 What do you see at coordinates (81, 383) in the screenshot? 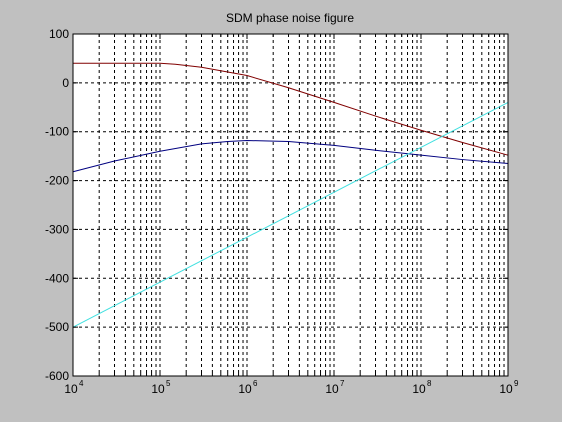
I see `x-tick-exponent: 4` at bounding box center [81, 383].